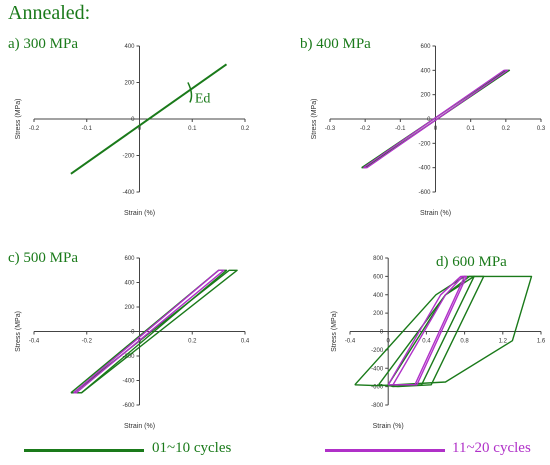 This screenshot has height=465, width=550. Describe the element at coordinates (203, 98) in the screenshot. I see `annotation-label: Ed` at that location.